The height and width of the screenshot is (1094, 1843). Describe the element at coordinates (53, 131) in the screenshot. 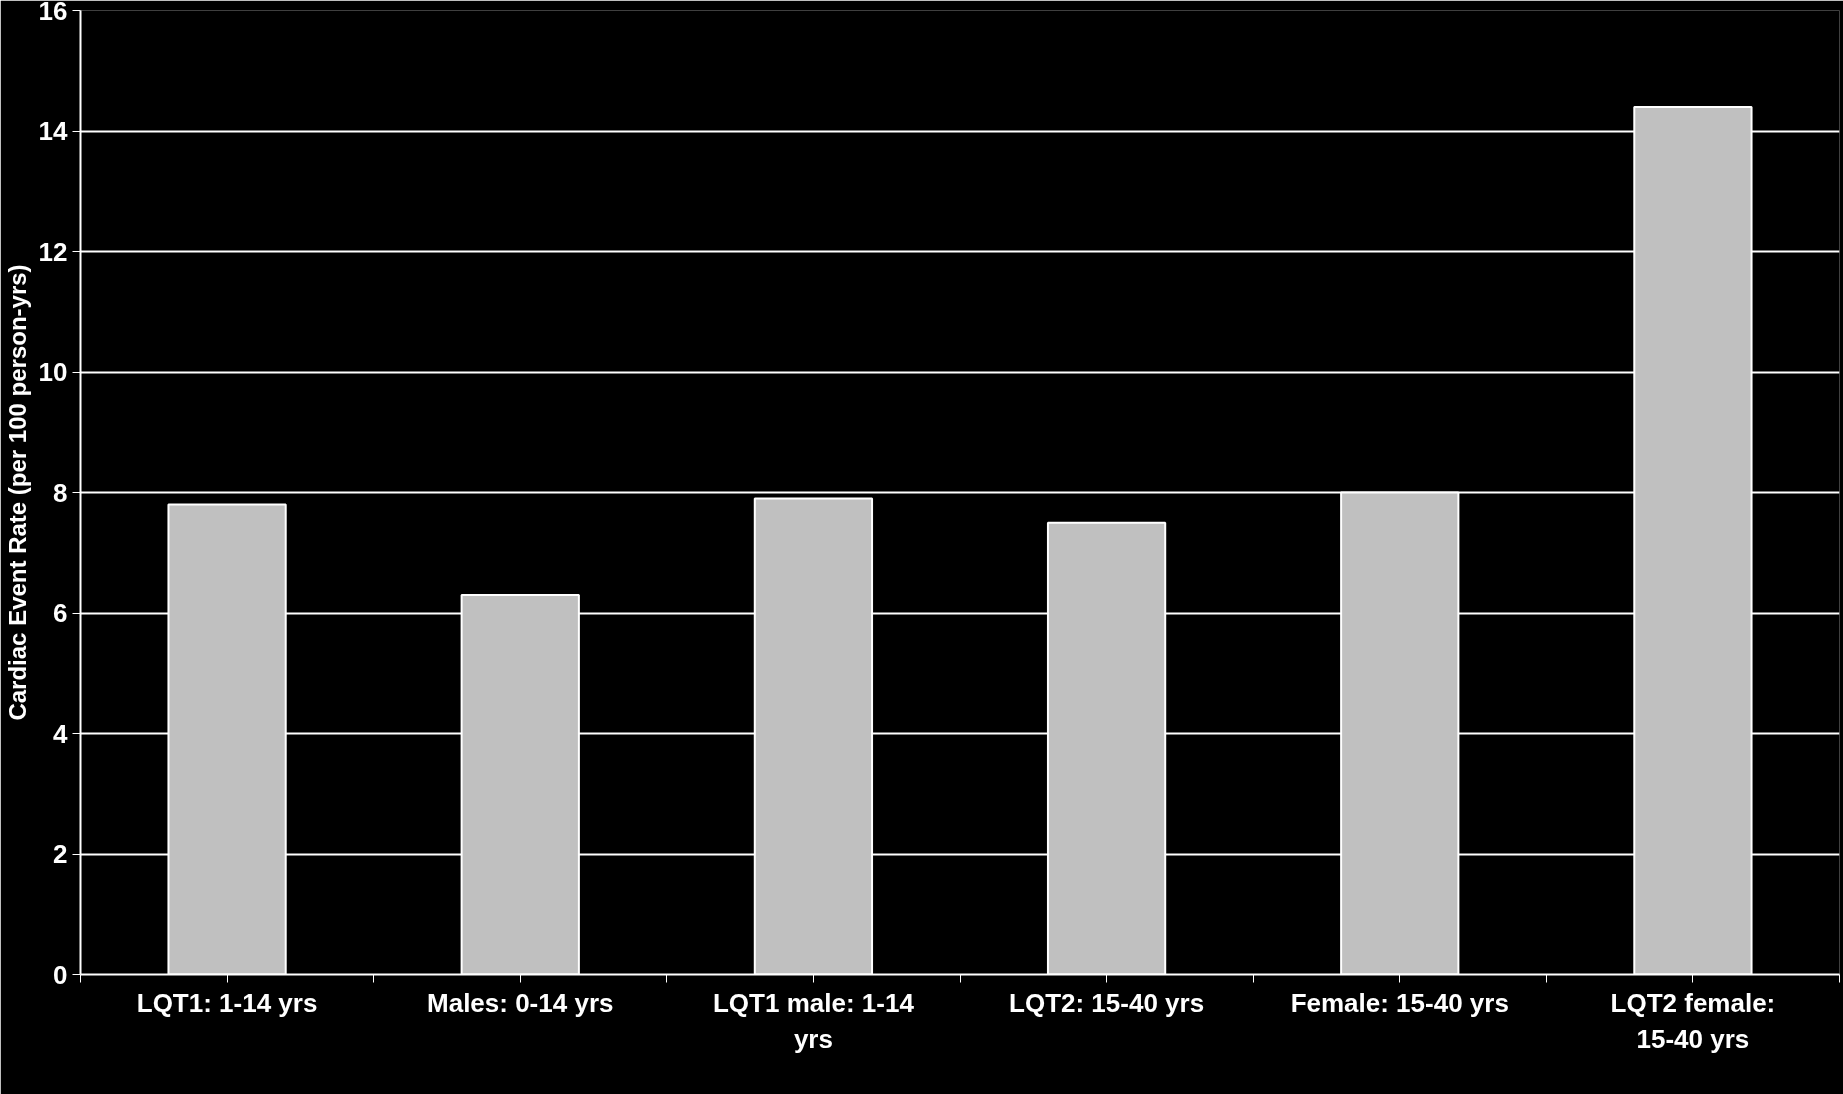

I see `y-tick-label: 14` at that location.